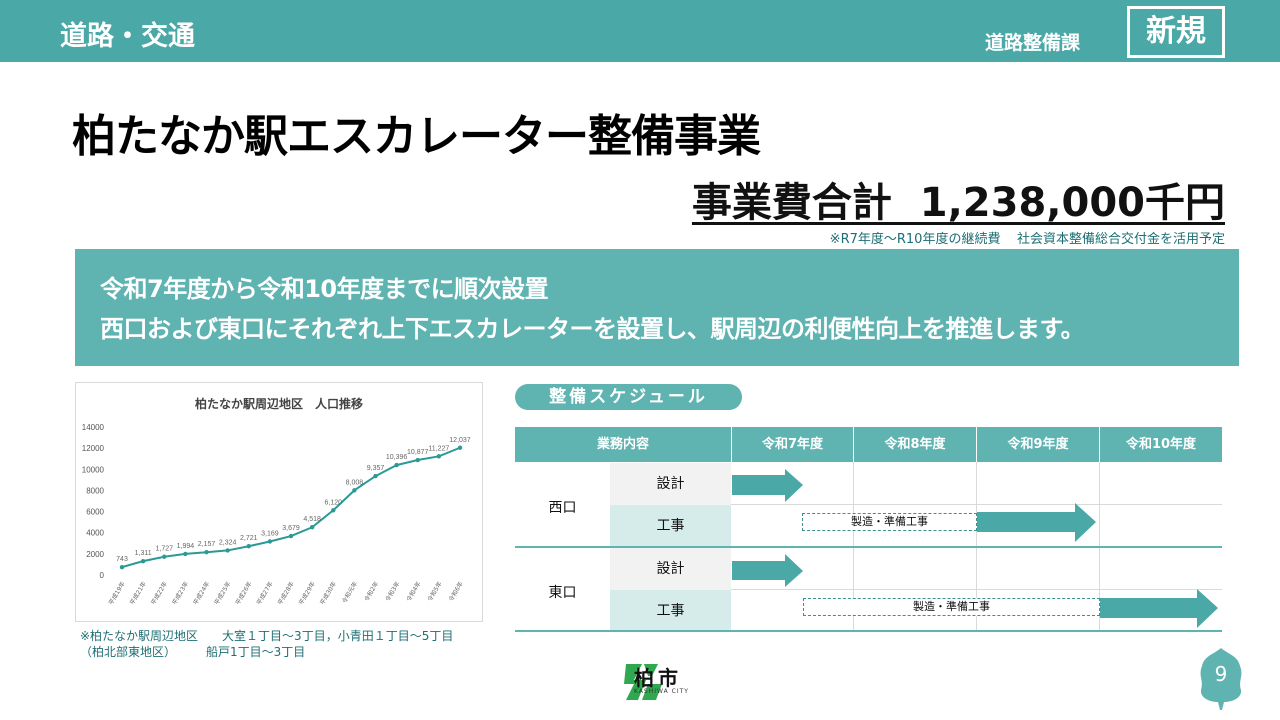 This screenshot has width=1280, height=720. Describe the element at coordinates (951, 607) in the screenshot. I see `east-prep-box: 製造・準備工事` at that location.